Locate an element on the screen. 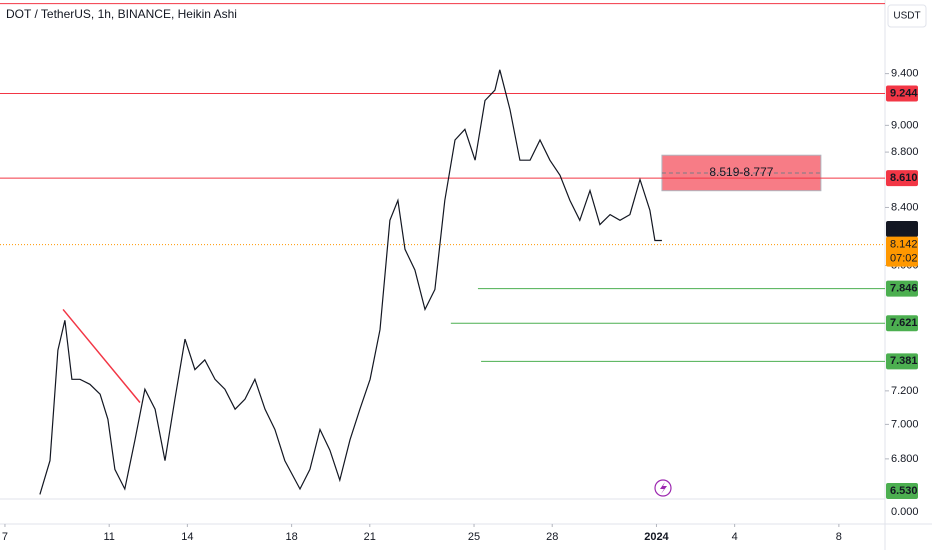 The height and width of the screenshot is (550, 932). price-level-tag-label: 9.244 is located at coordinates (904, 93).